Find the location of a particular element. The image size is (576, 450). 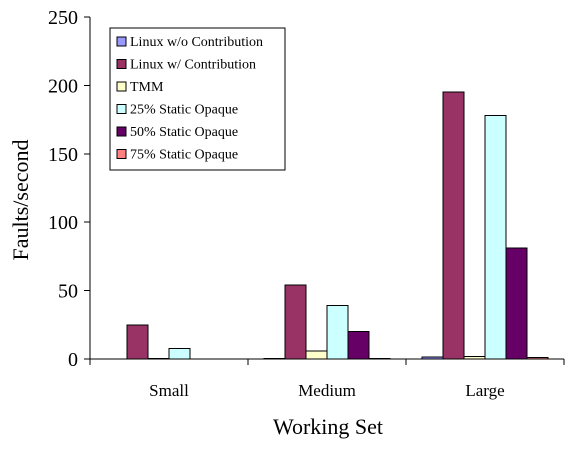

legend-label: TMM is located at coordinates (147, 87).